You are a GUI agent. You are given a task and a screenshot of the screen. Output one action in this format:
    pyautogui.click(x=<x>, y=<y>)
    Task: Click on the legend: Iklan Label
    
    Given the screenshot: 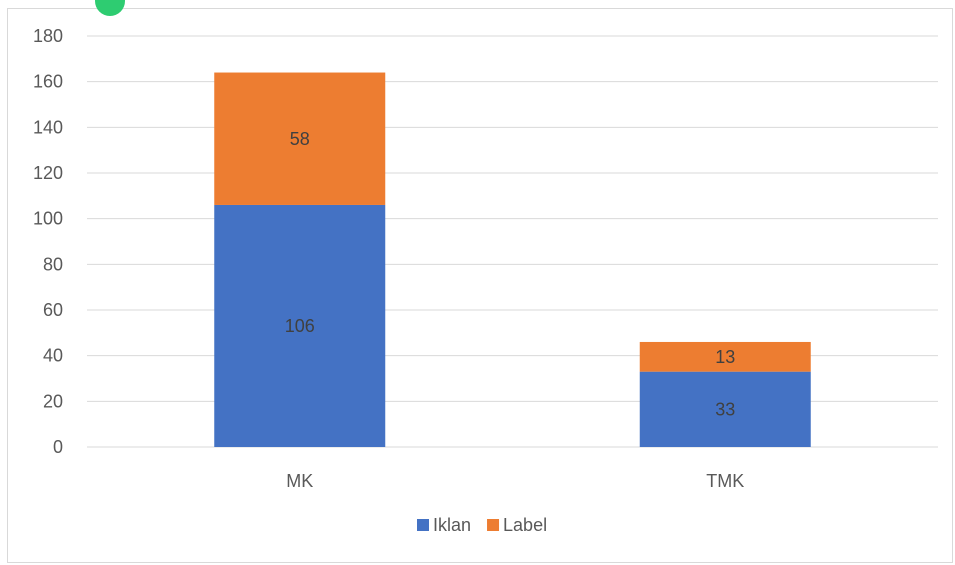 What is the action you would take?
    pyautogui.click(x=482, y=525)
    